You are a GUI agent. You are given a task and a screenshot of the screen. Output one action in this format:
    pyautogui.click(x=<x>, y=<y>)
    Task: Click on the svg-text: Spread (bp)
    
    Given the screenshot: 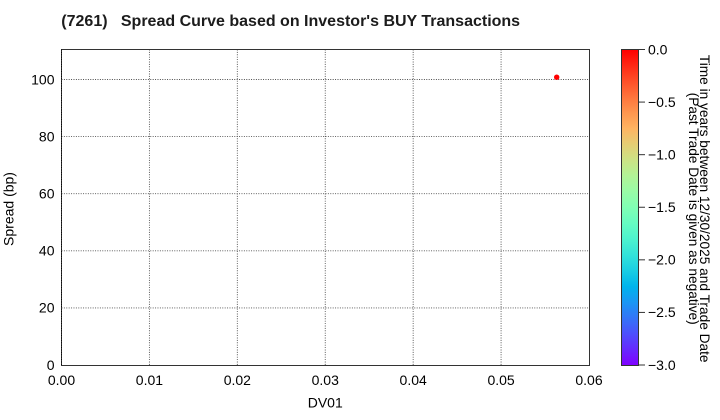 What is the action you would take?
    pyautogui.click(x=9, y=209)
    